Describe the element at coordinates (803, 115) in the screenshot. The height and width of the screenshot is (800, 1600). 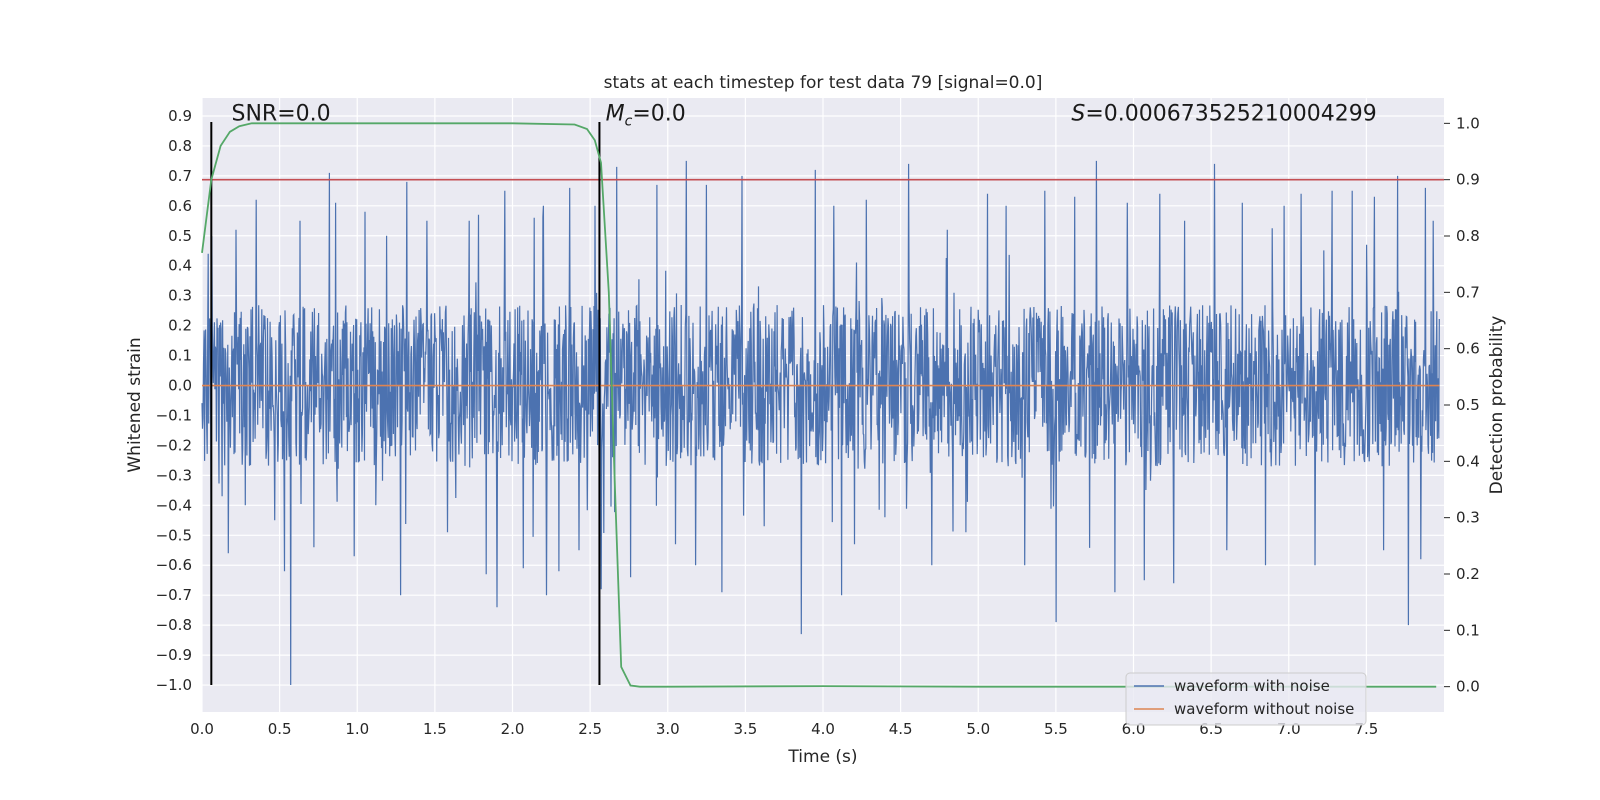
I see `annotations: SNR=0.0 Mc=0.0 S=0.000673525210004299` at that location.